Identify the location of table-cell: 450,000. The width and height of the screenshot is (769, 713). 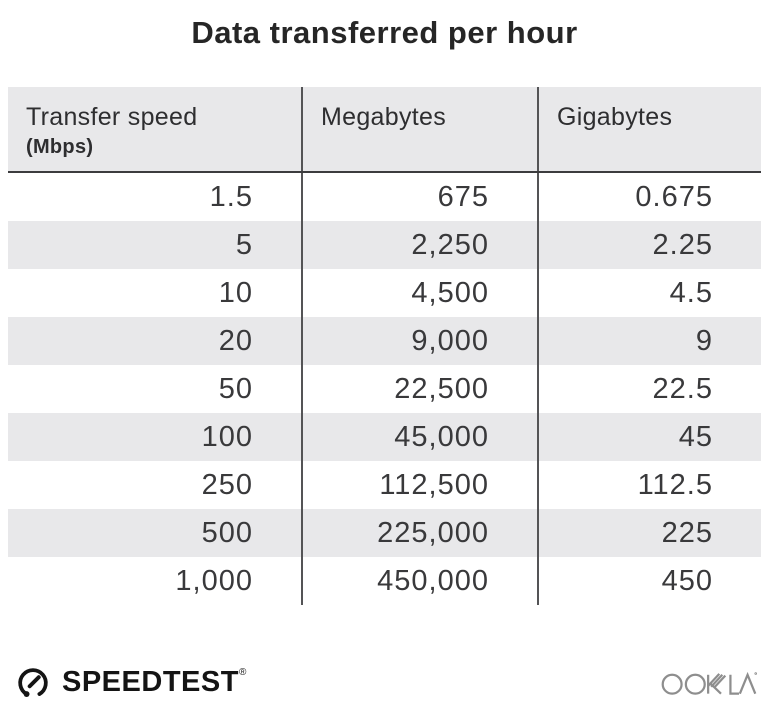
(421, 581).